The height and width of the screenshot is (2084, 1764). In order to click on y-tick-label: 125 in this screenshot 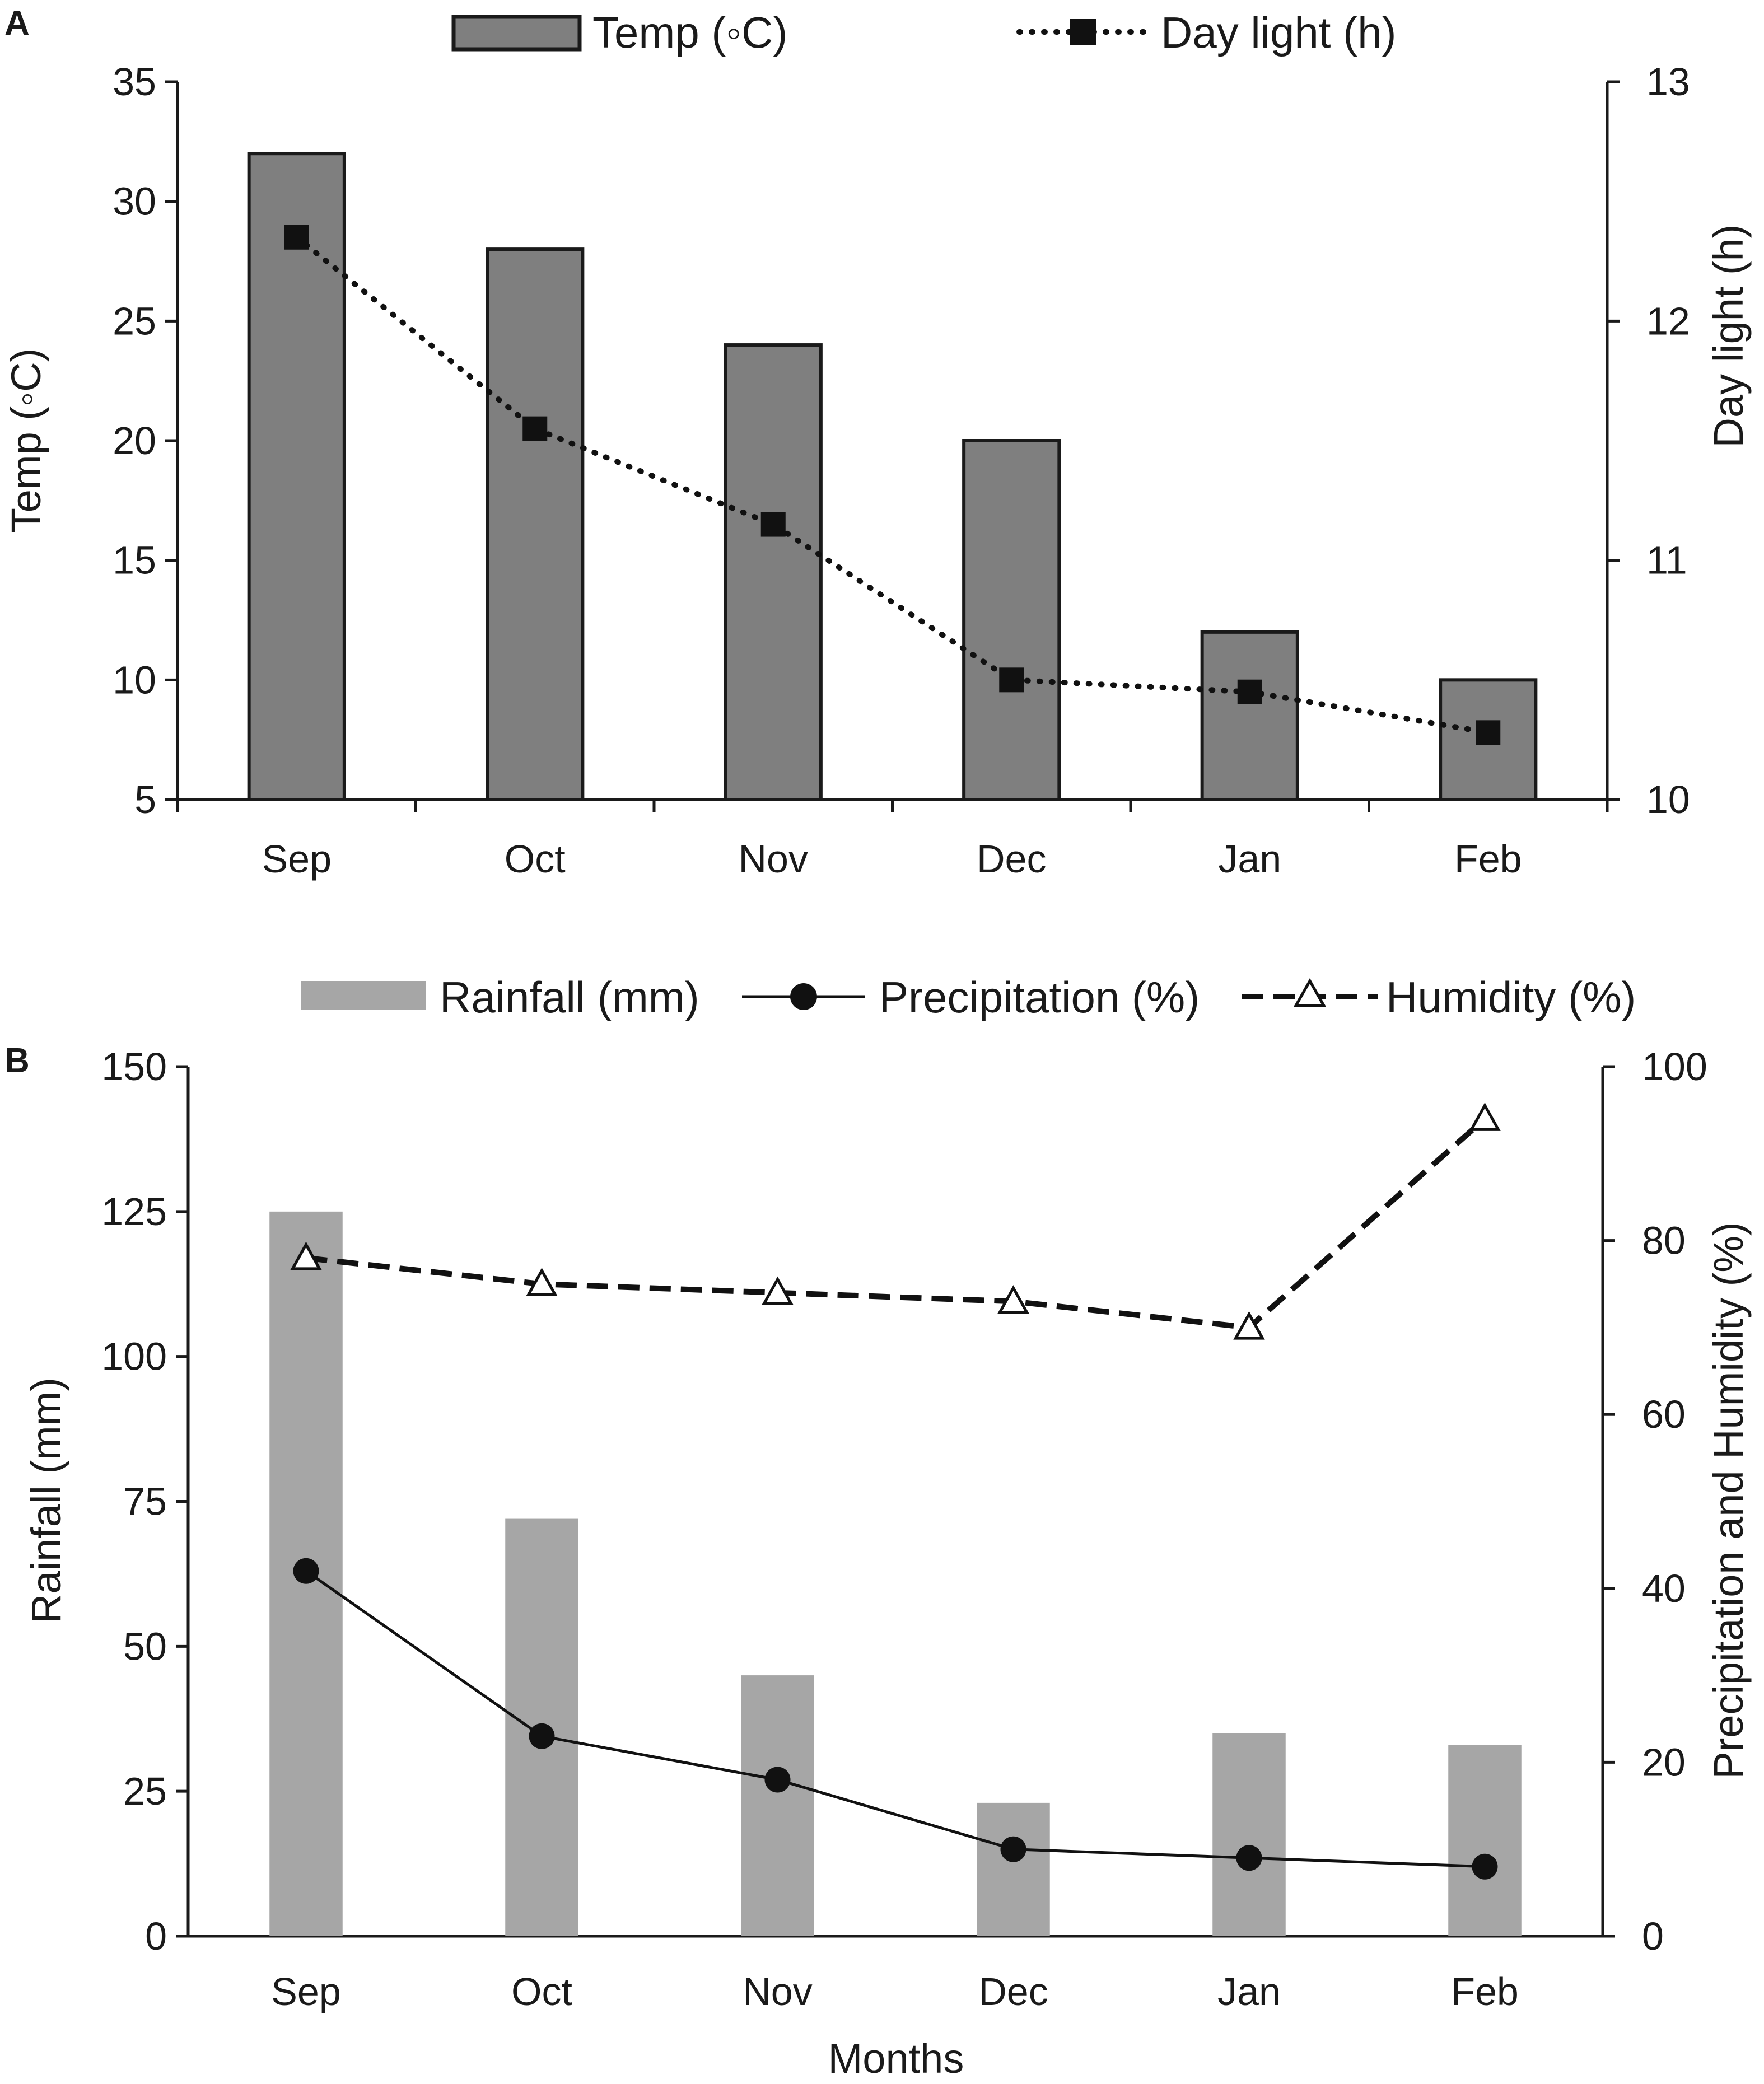, I will do `click(134, 1211)`.